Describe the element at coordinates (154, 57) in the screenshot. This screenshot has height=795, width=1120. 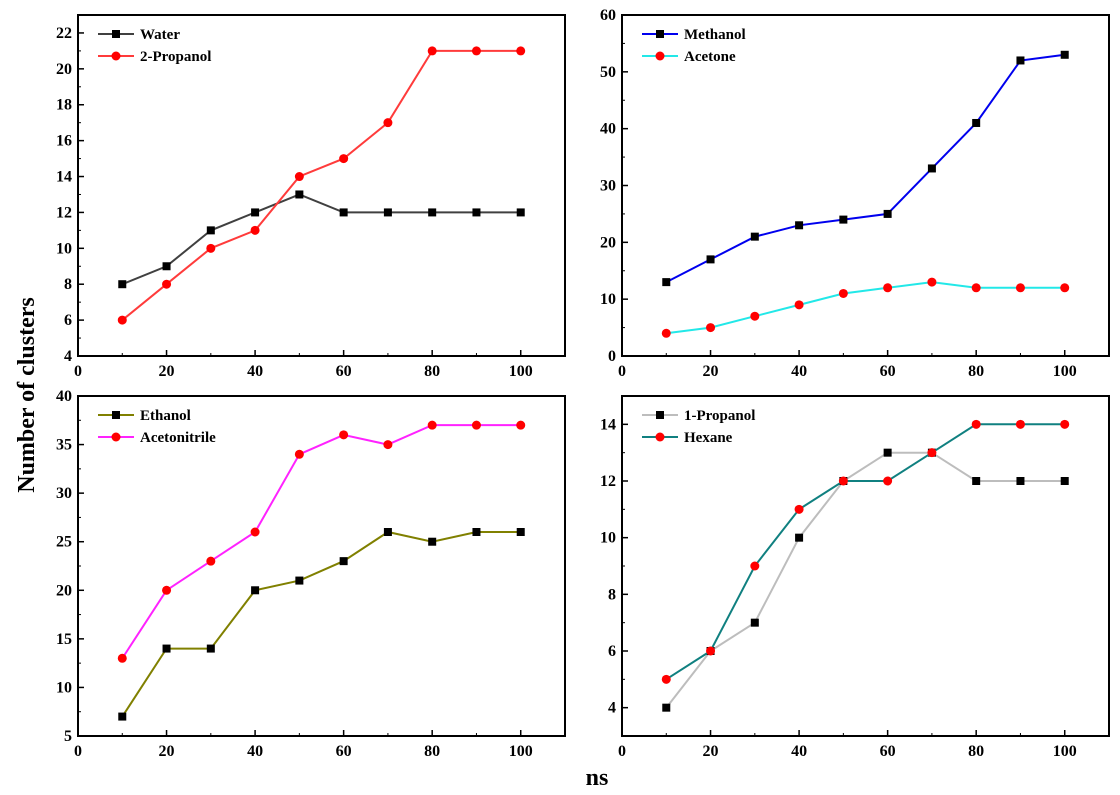
I see `legend-item: 2-Propanol` at that location.